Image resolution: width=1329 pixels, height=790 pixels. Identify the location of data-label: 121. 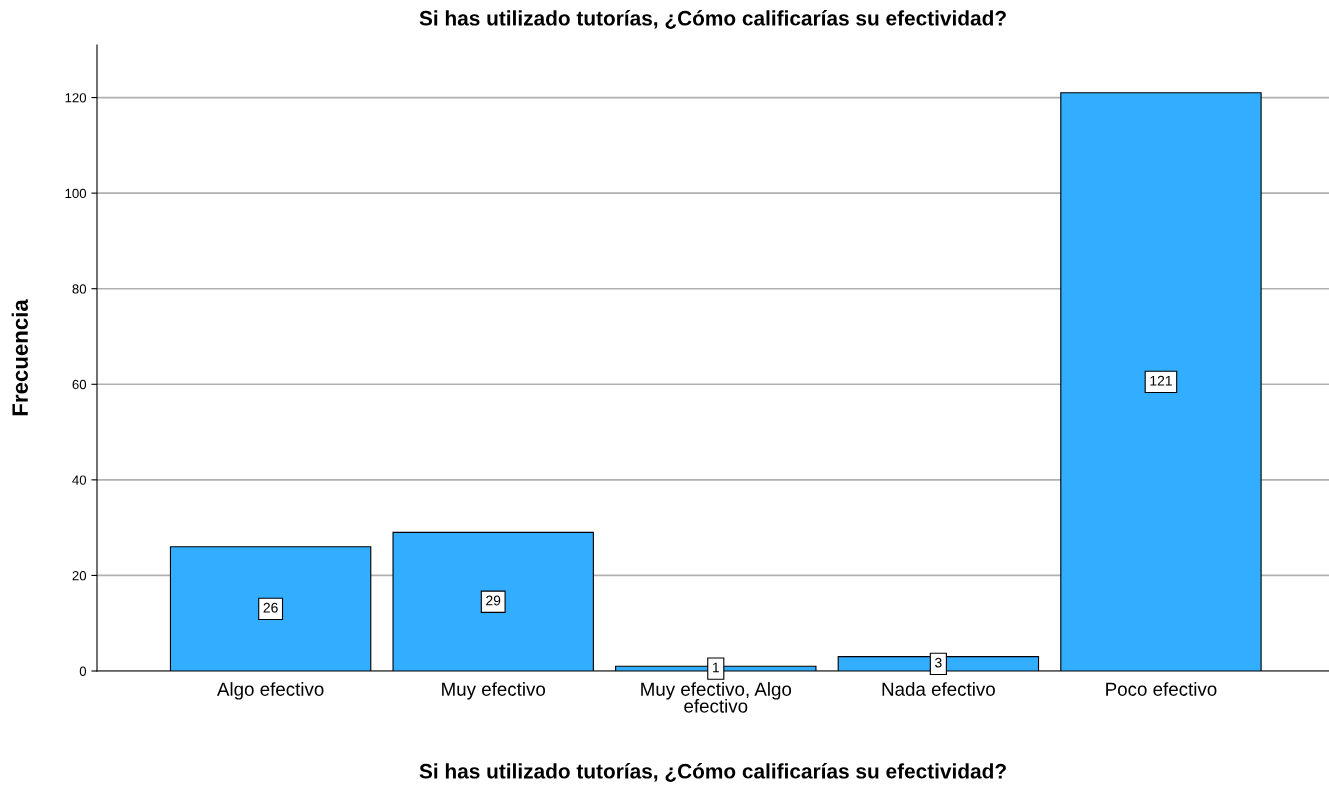
(1161, 380).